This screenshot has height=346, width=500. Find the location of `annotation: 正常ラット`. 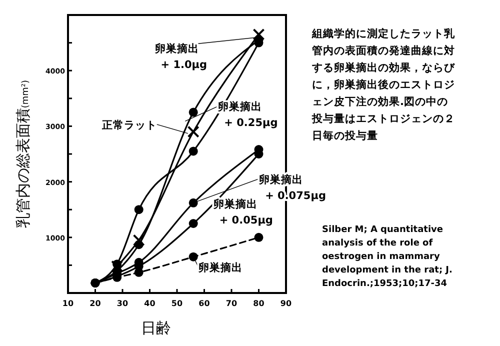

annotation: 正常ラット is located at coordinates (128, 125).